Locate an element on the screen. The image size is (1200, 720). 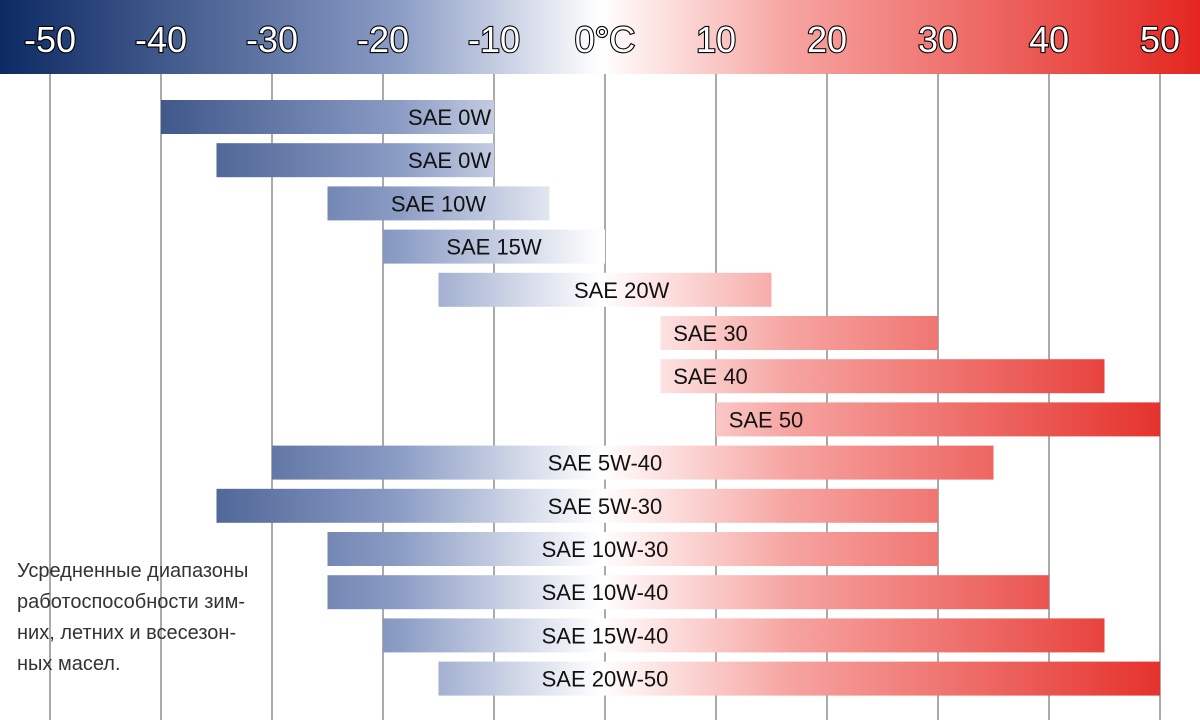
tick-label: 30 is located at coordinates (938, 39).